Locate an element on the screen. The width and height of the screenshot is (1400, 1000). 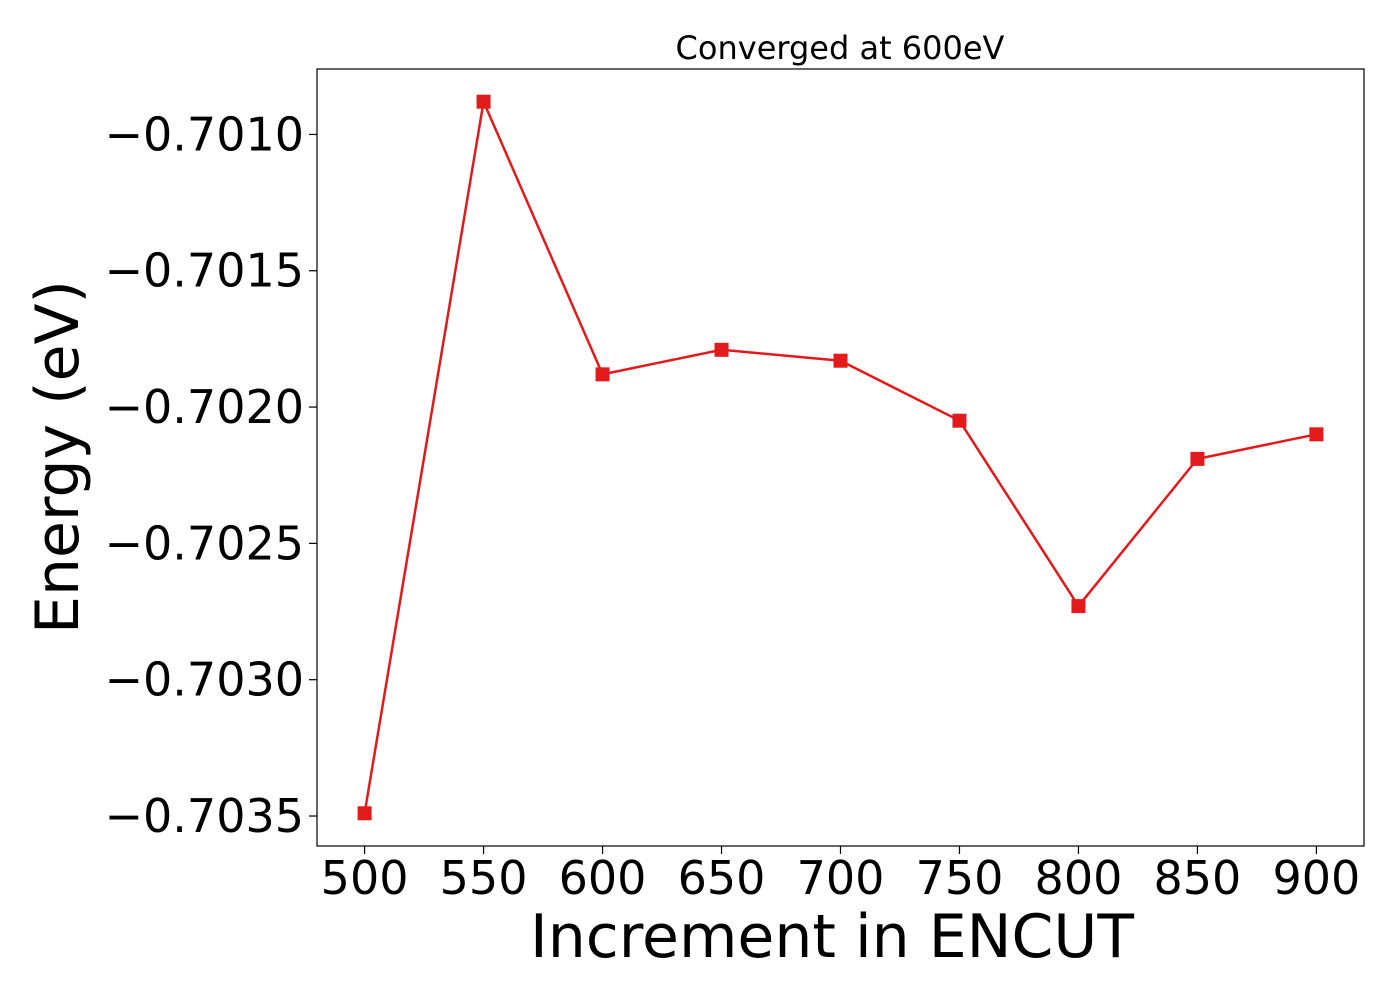
y-tick-label: −0.7025 is located at coordinates (205, 543).